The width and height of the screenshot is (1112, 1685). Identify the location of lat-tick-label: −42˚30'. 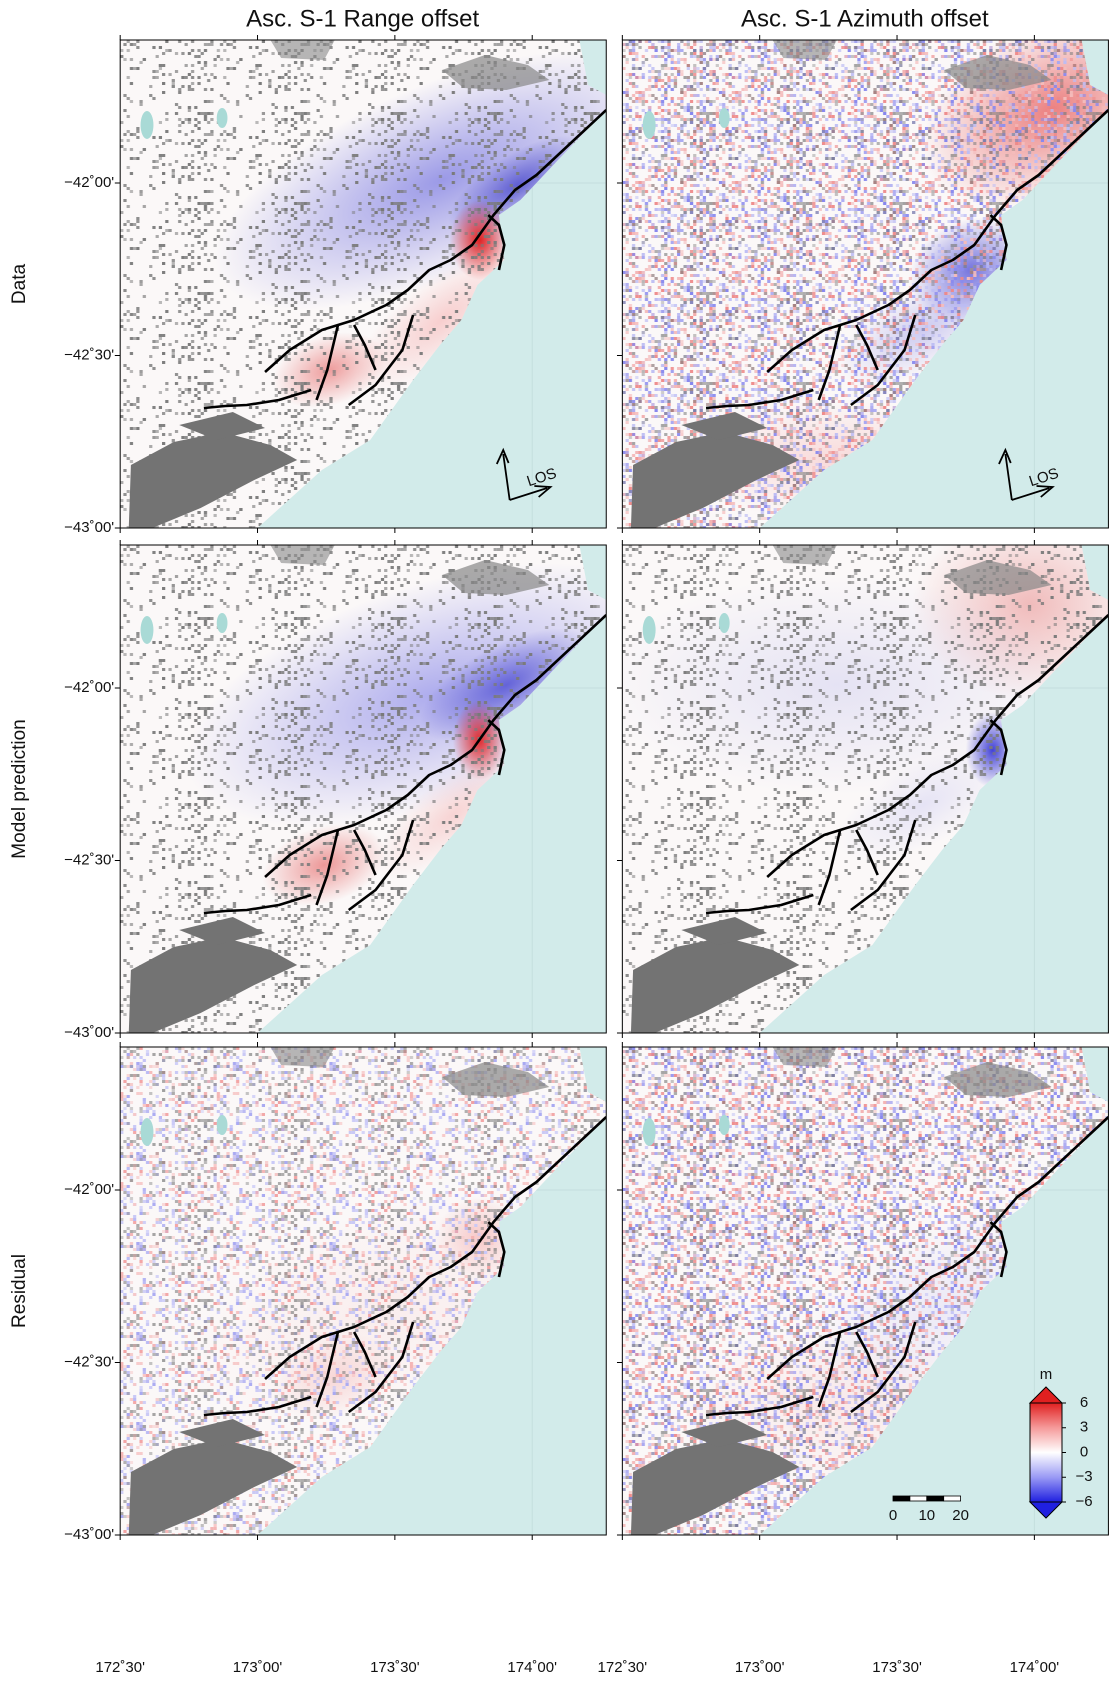
(89, 859).